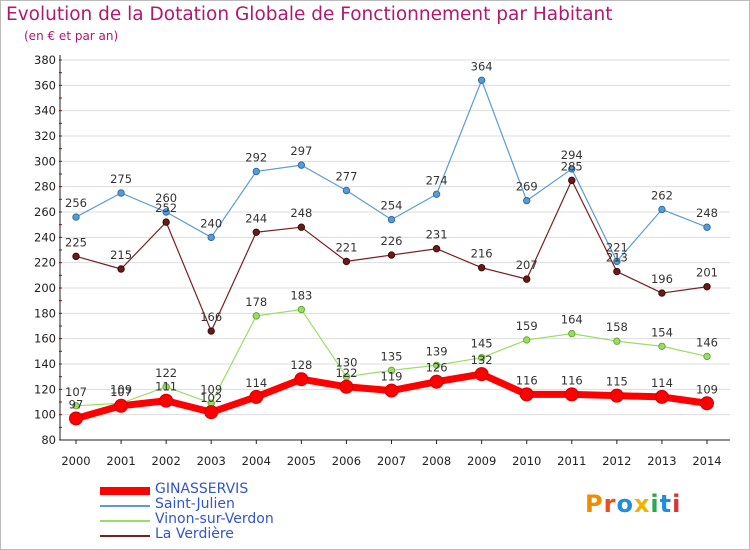 The image size is (750, 550). What do you see at coordinates (661, 461) in the screenshot?
I see `x-tick-label: 2013` at bounding box center [661, 461].